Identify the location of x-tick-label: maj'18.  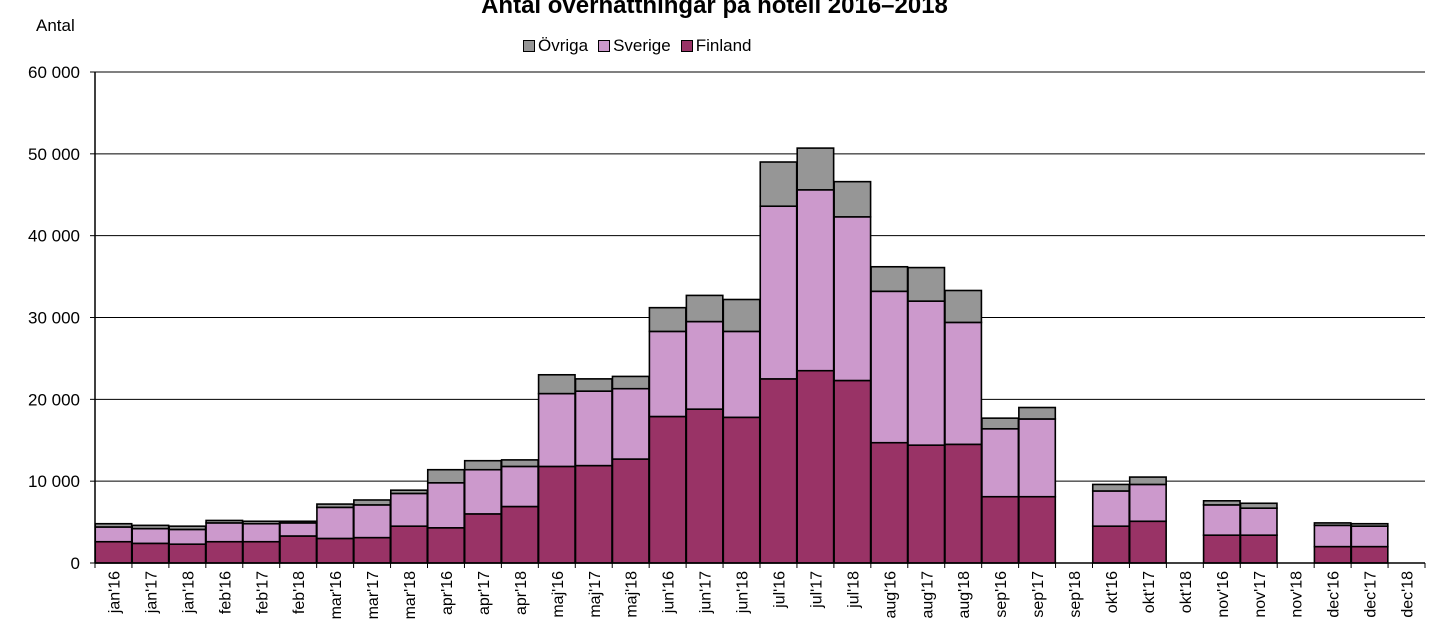
(632, 594).